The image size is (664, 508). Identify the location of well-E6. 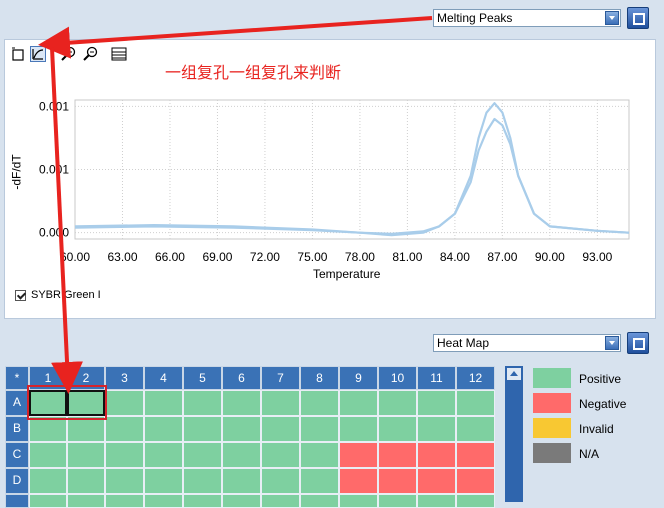
(241, 501).